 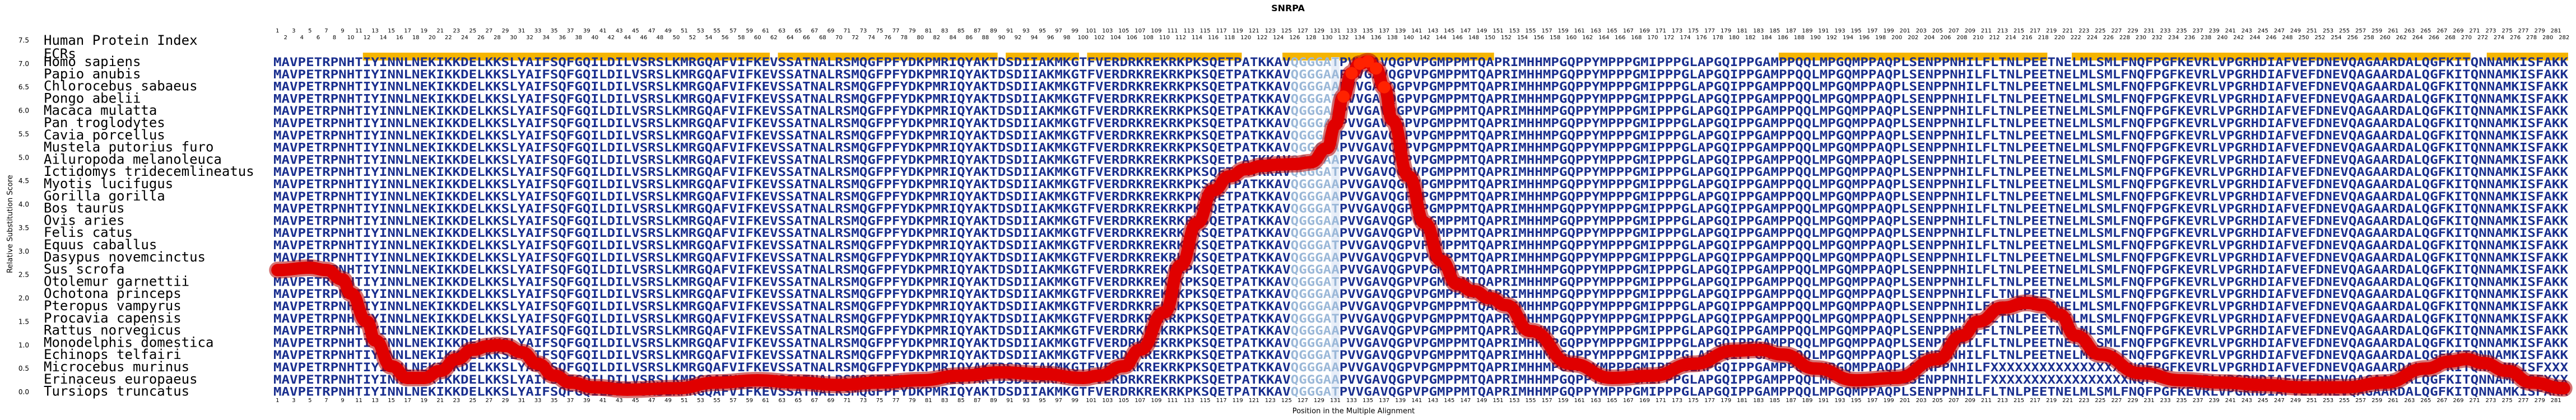 What do you see at coordinates (2556, 31) in the screenshot?
I see `top-index-label: 281` at bounding box center [2556, 31].